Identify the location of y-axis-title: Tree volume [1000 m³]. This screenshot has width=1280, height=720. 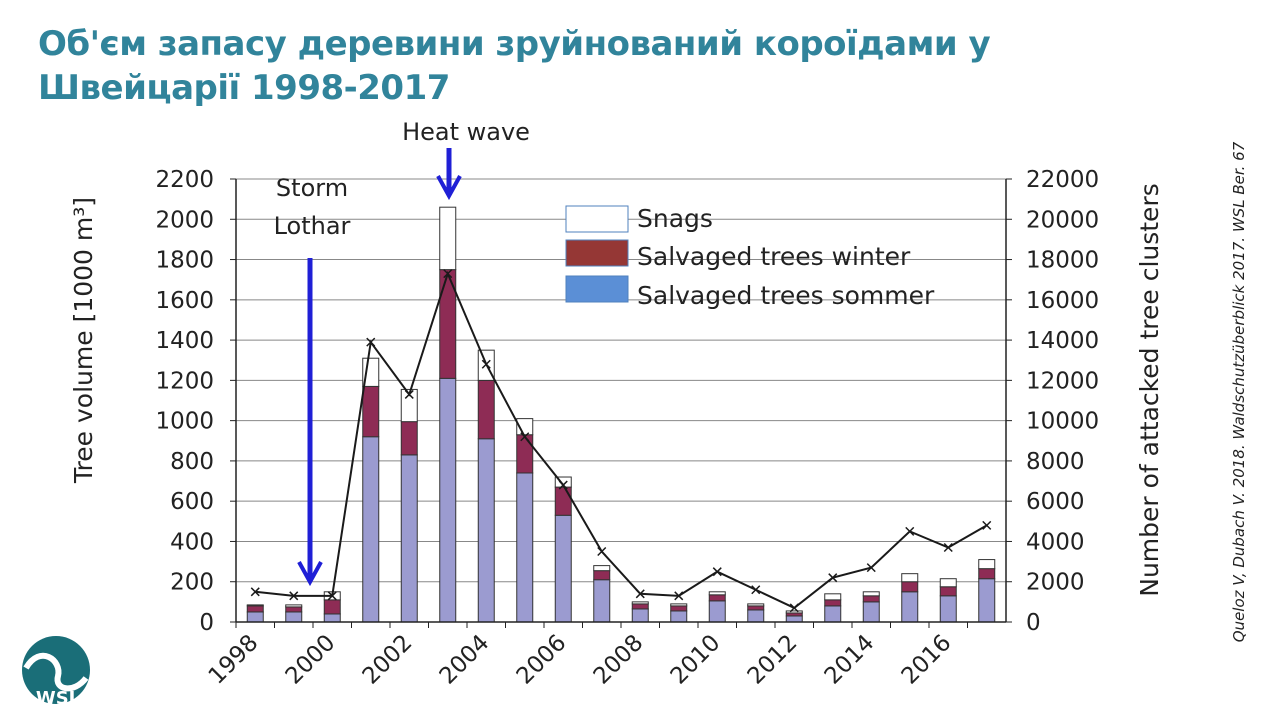
(83, 340).